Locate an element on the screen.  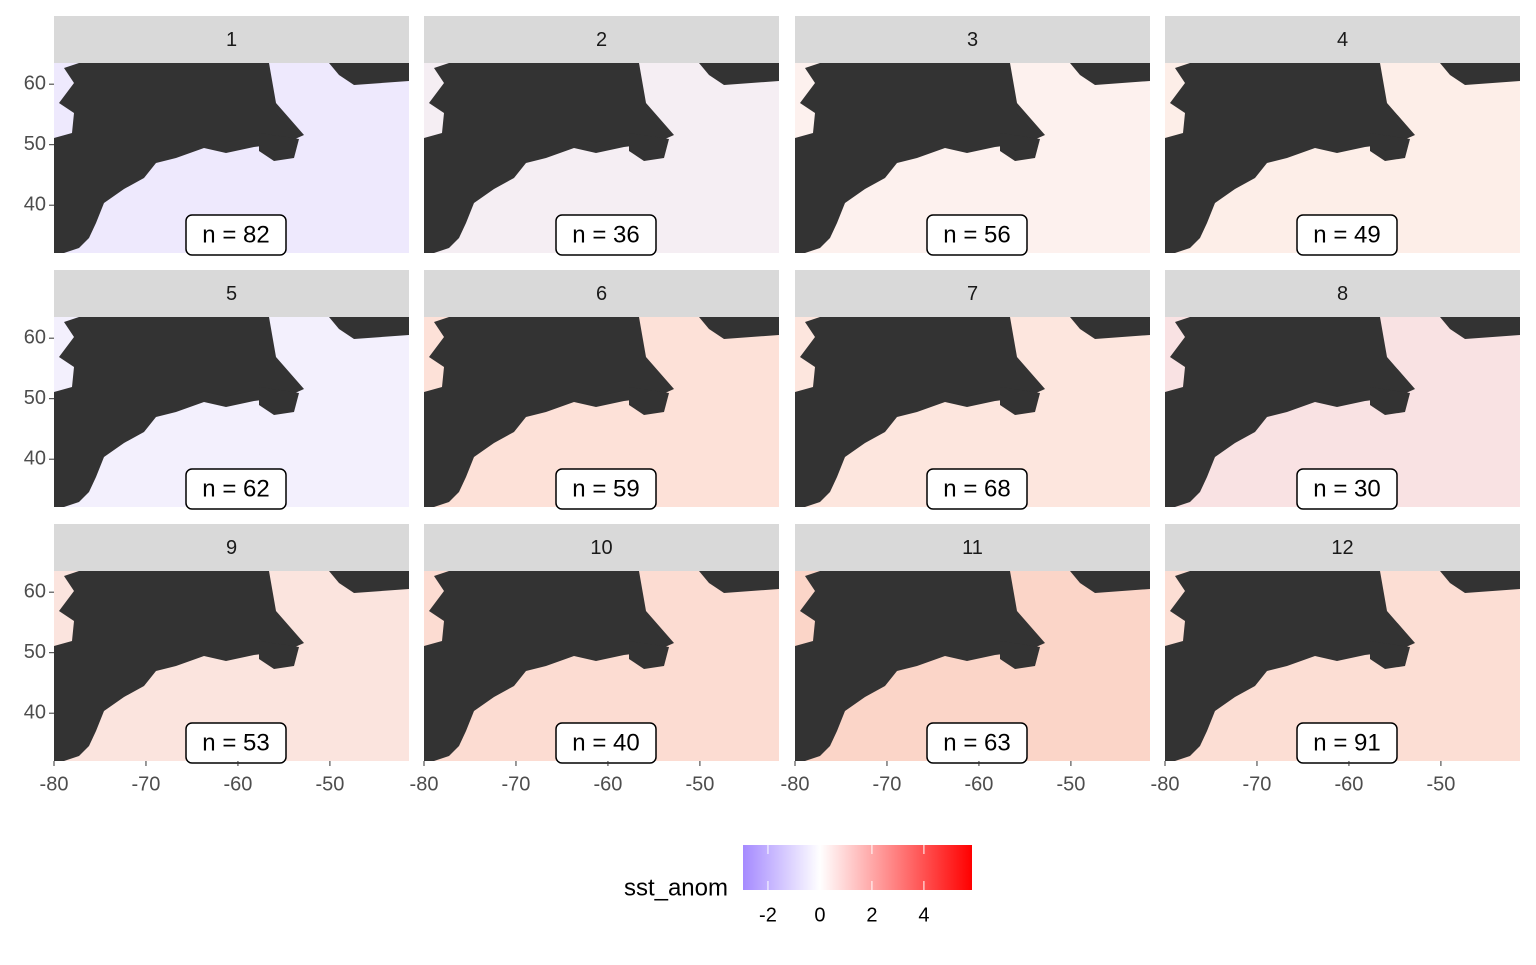
colorbar is located at coordinates (857, 867).